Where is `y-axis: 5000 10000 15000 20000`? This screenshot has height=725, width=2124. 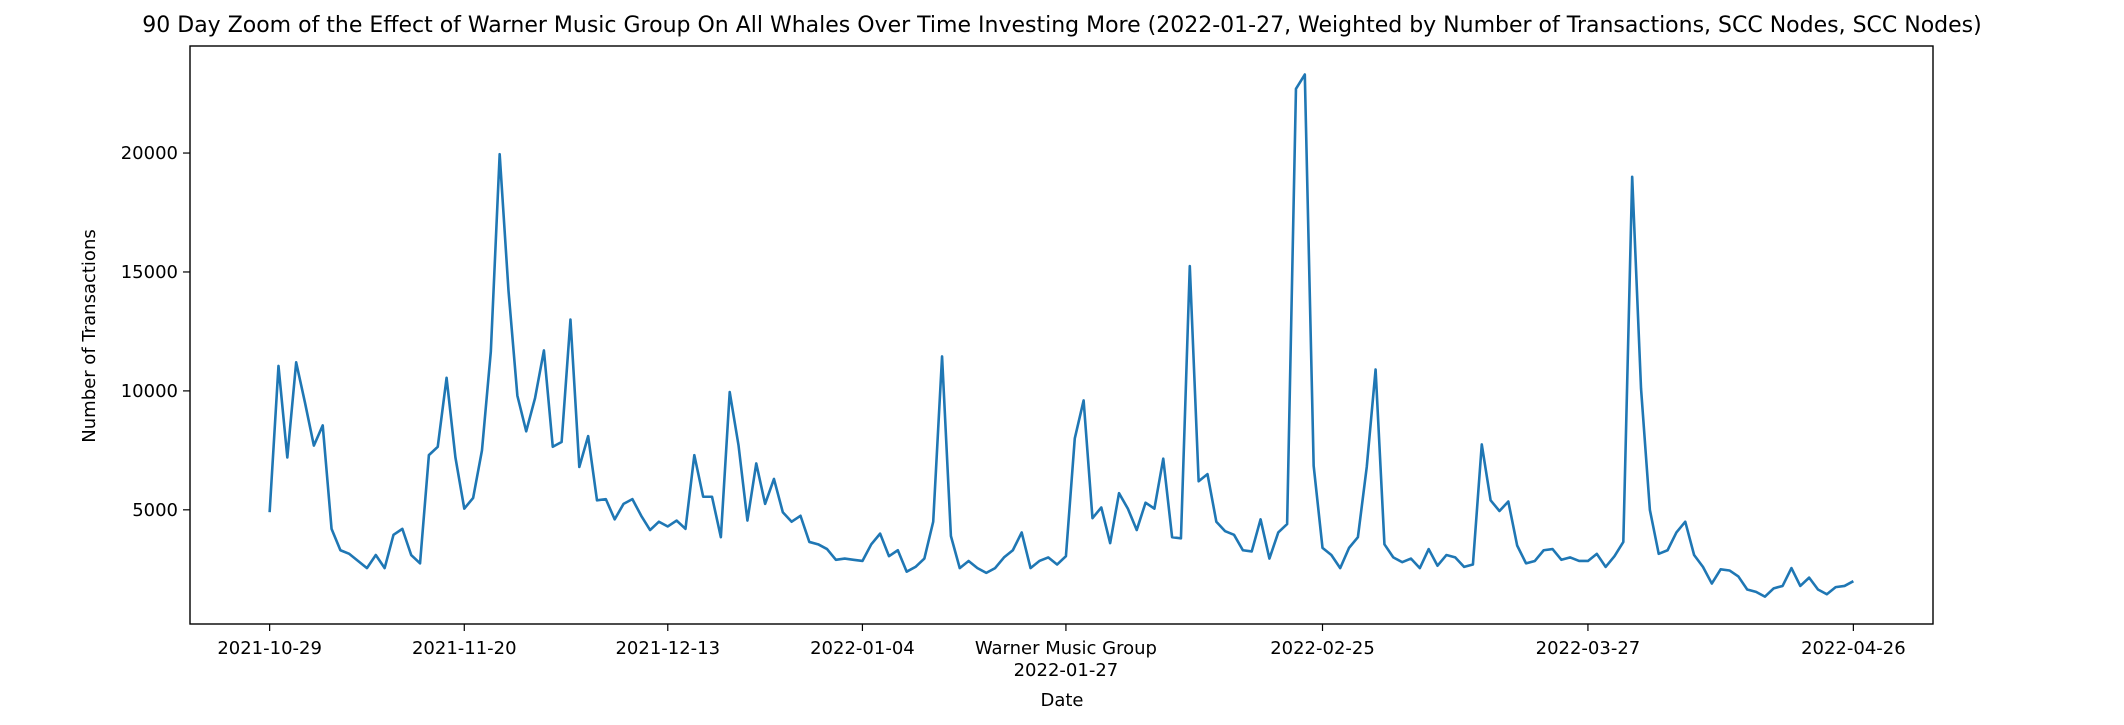
y-axis: 5000 10000 15000 20000 is located at coordinates (155, 332).